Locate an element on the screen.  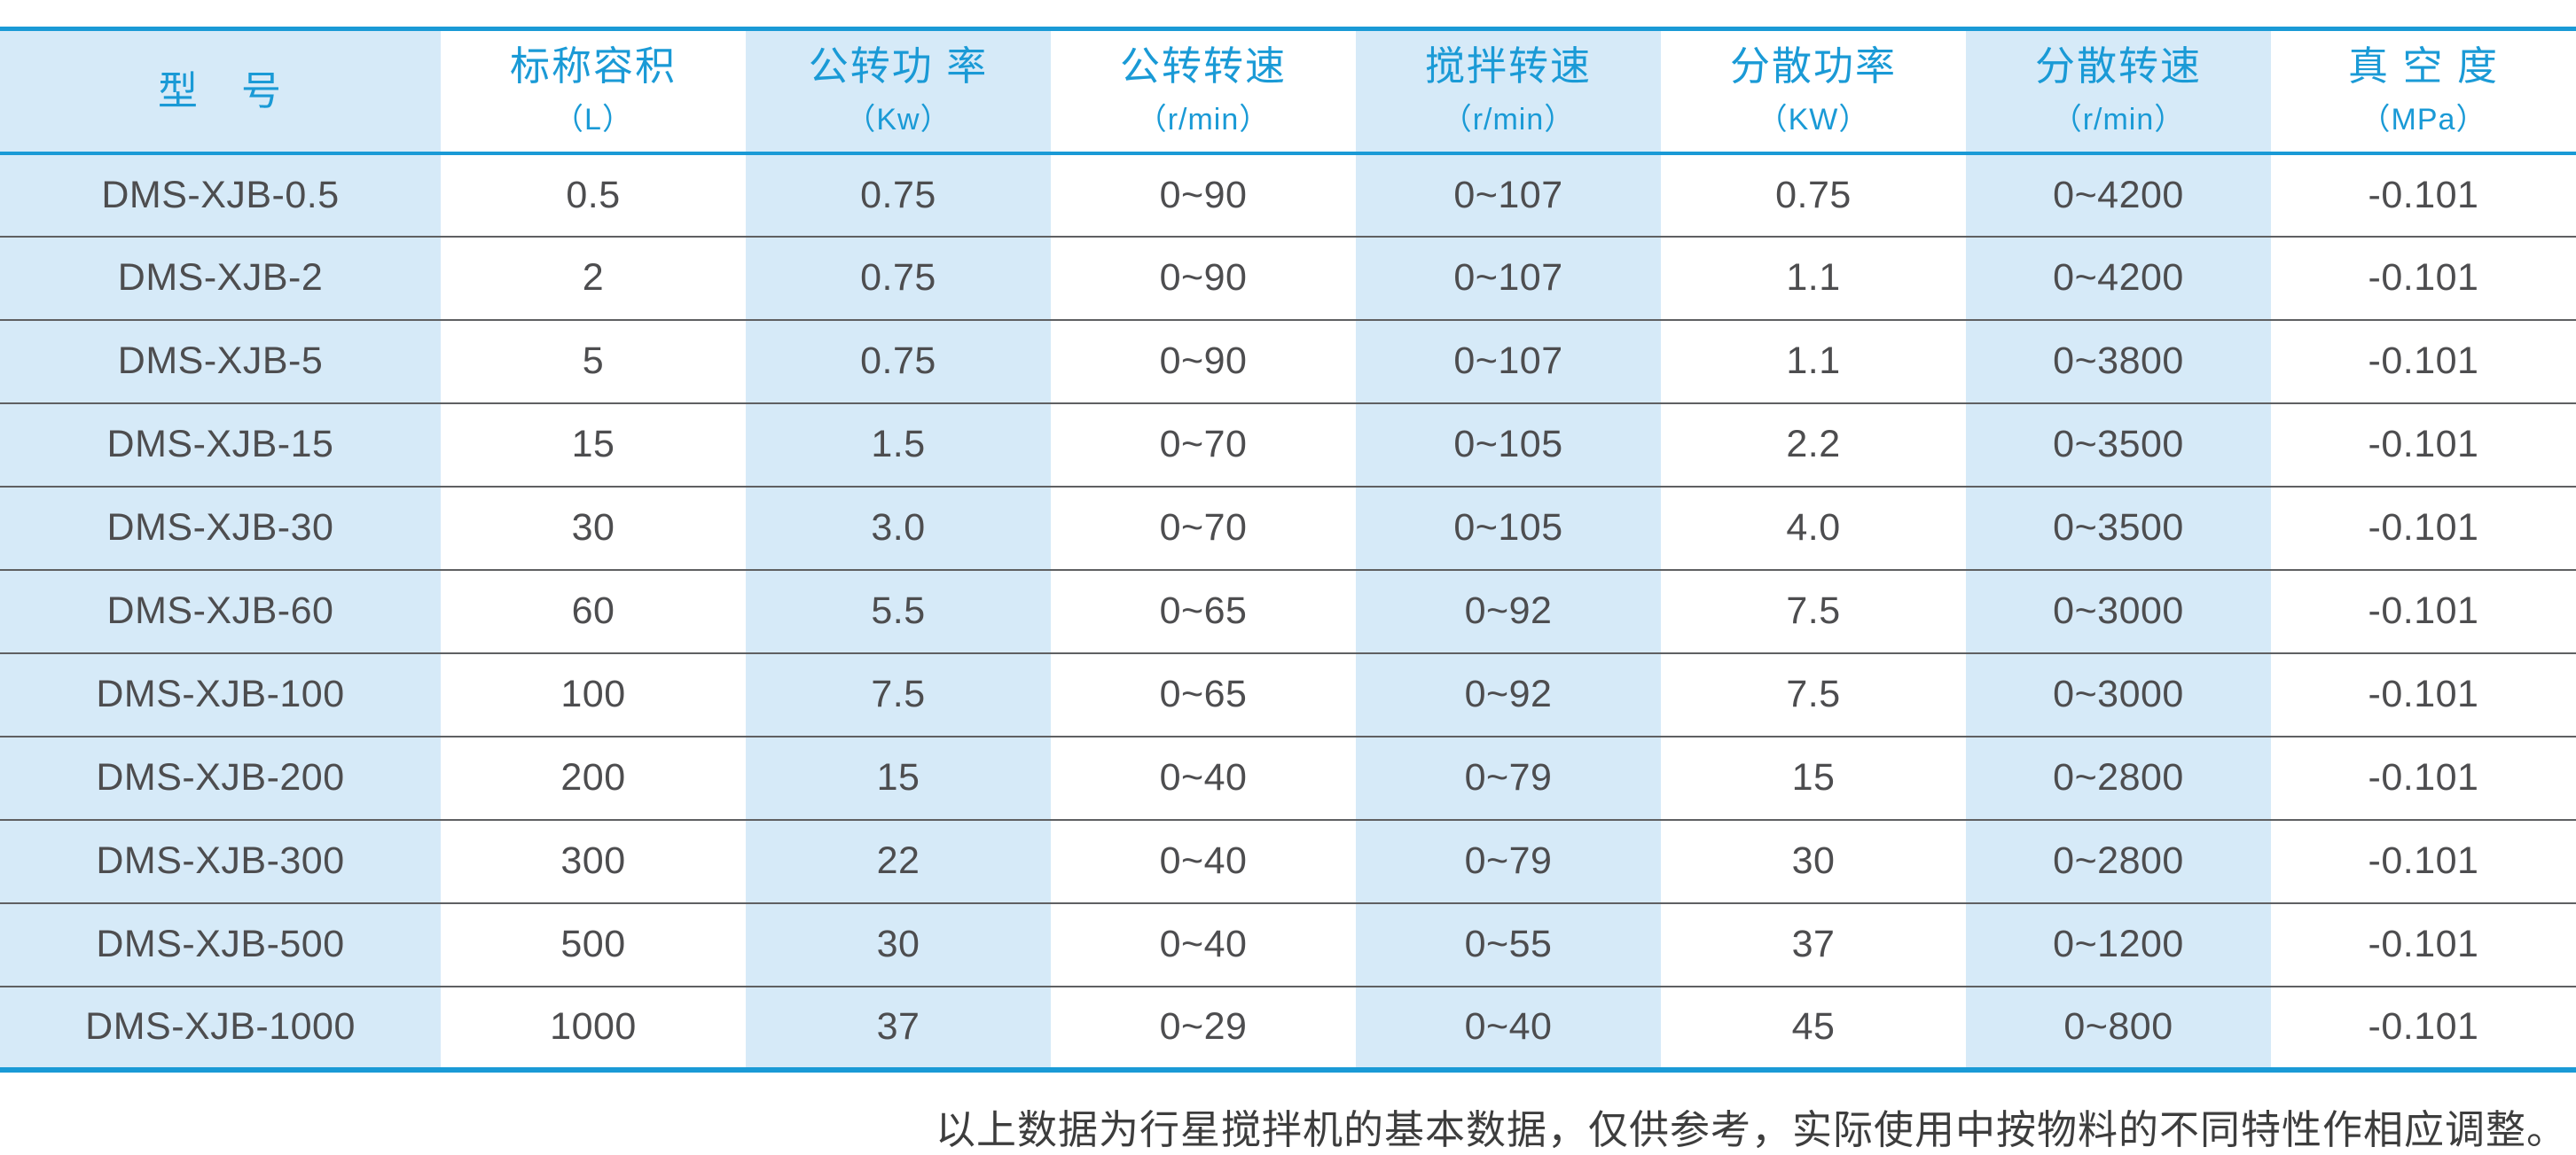
value-cell: 0~70 is located at coordinates (1203, 527).